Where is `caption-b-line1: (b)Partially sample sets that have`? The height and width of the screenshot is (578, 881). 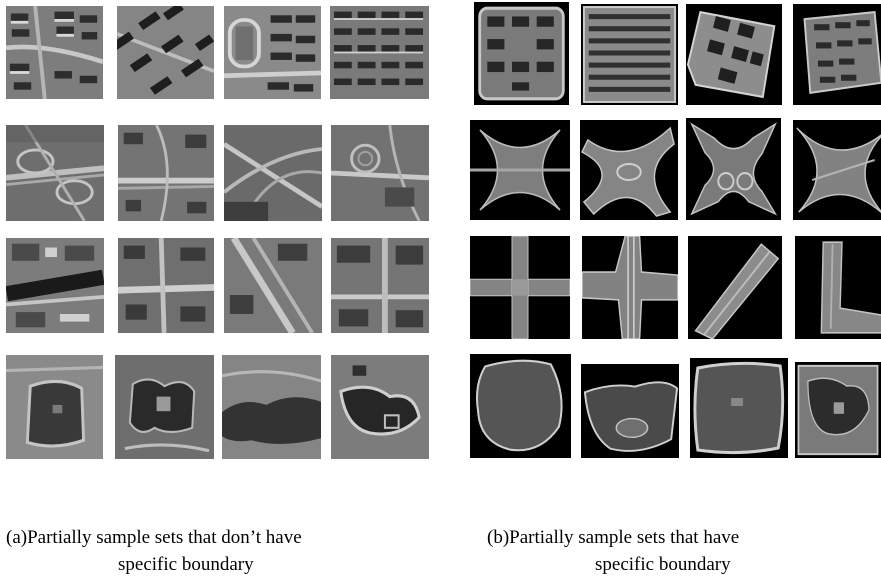
caption-b-line1: (b)Partially sample sets that have is located at coordinates (613, 537).